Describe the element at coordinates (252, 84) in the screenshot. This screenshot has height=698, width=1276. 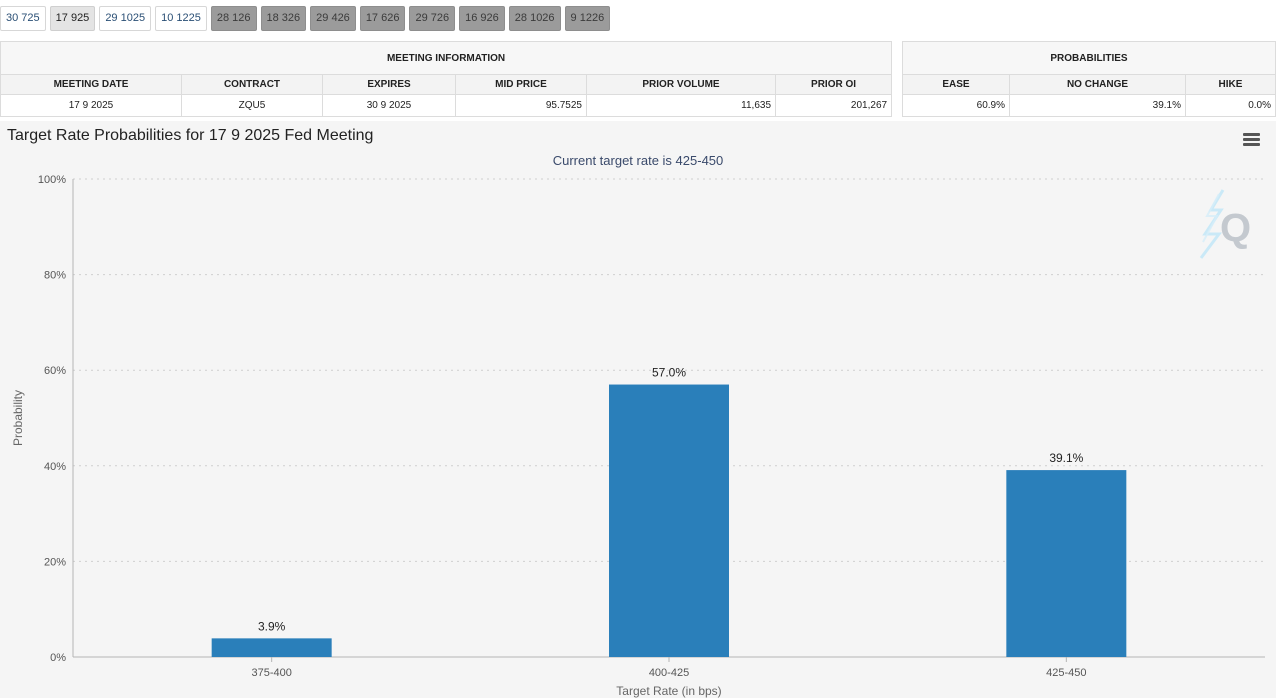
I see `column-header-contract: CONTRACT` at that location.